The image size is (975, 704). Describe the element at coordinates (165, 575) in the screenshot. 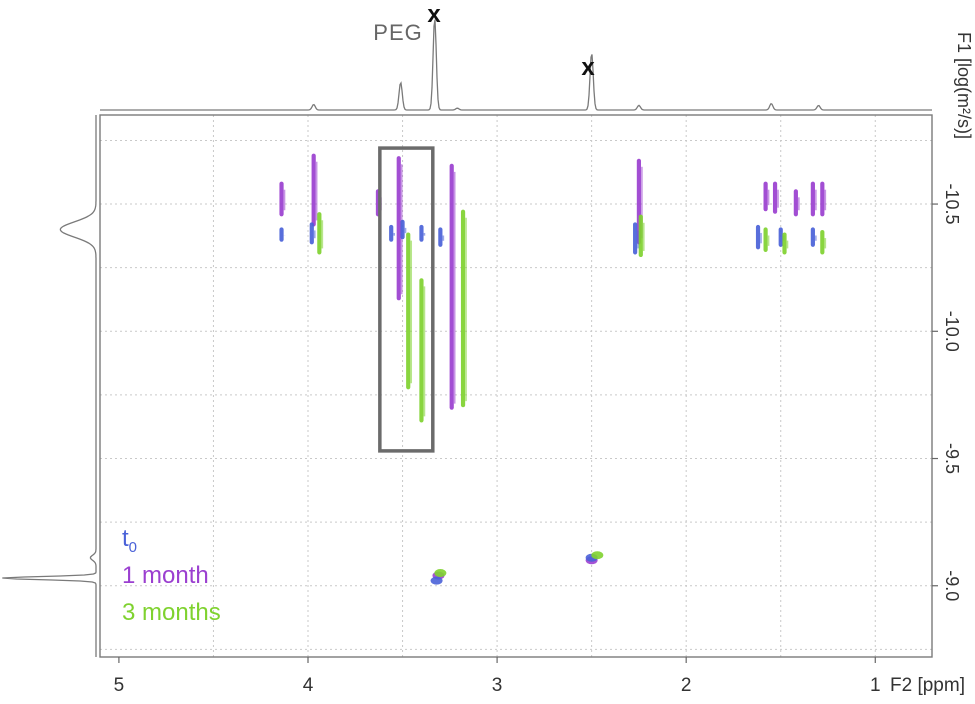

I see `legend-1-month: 1 month` at that location.